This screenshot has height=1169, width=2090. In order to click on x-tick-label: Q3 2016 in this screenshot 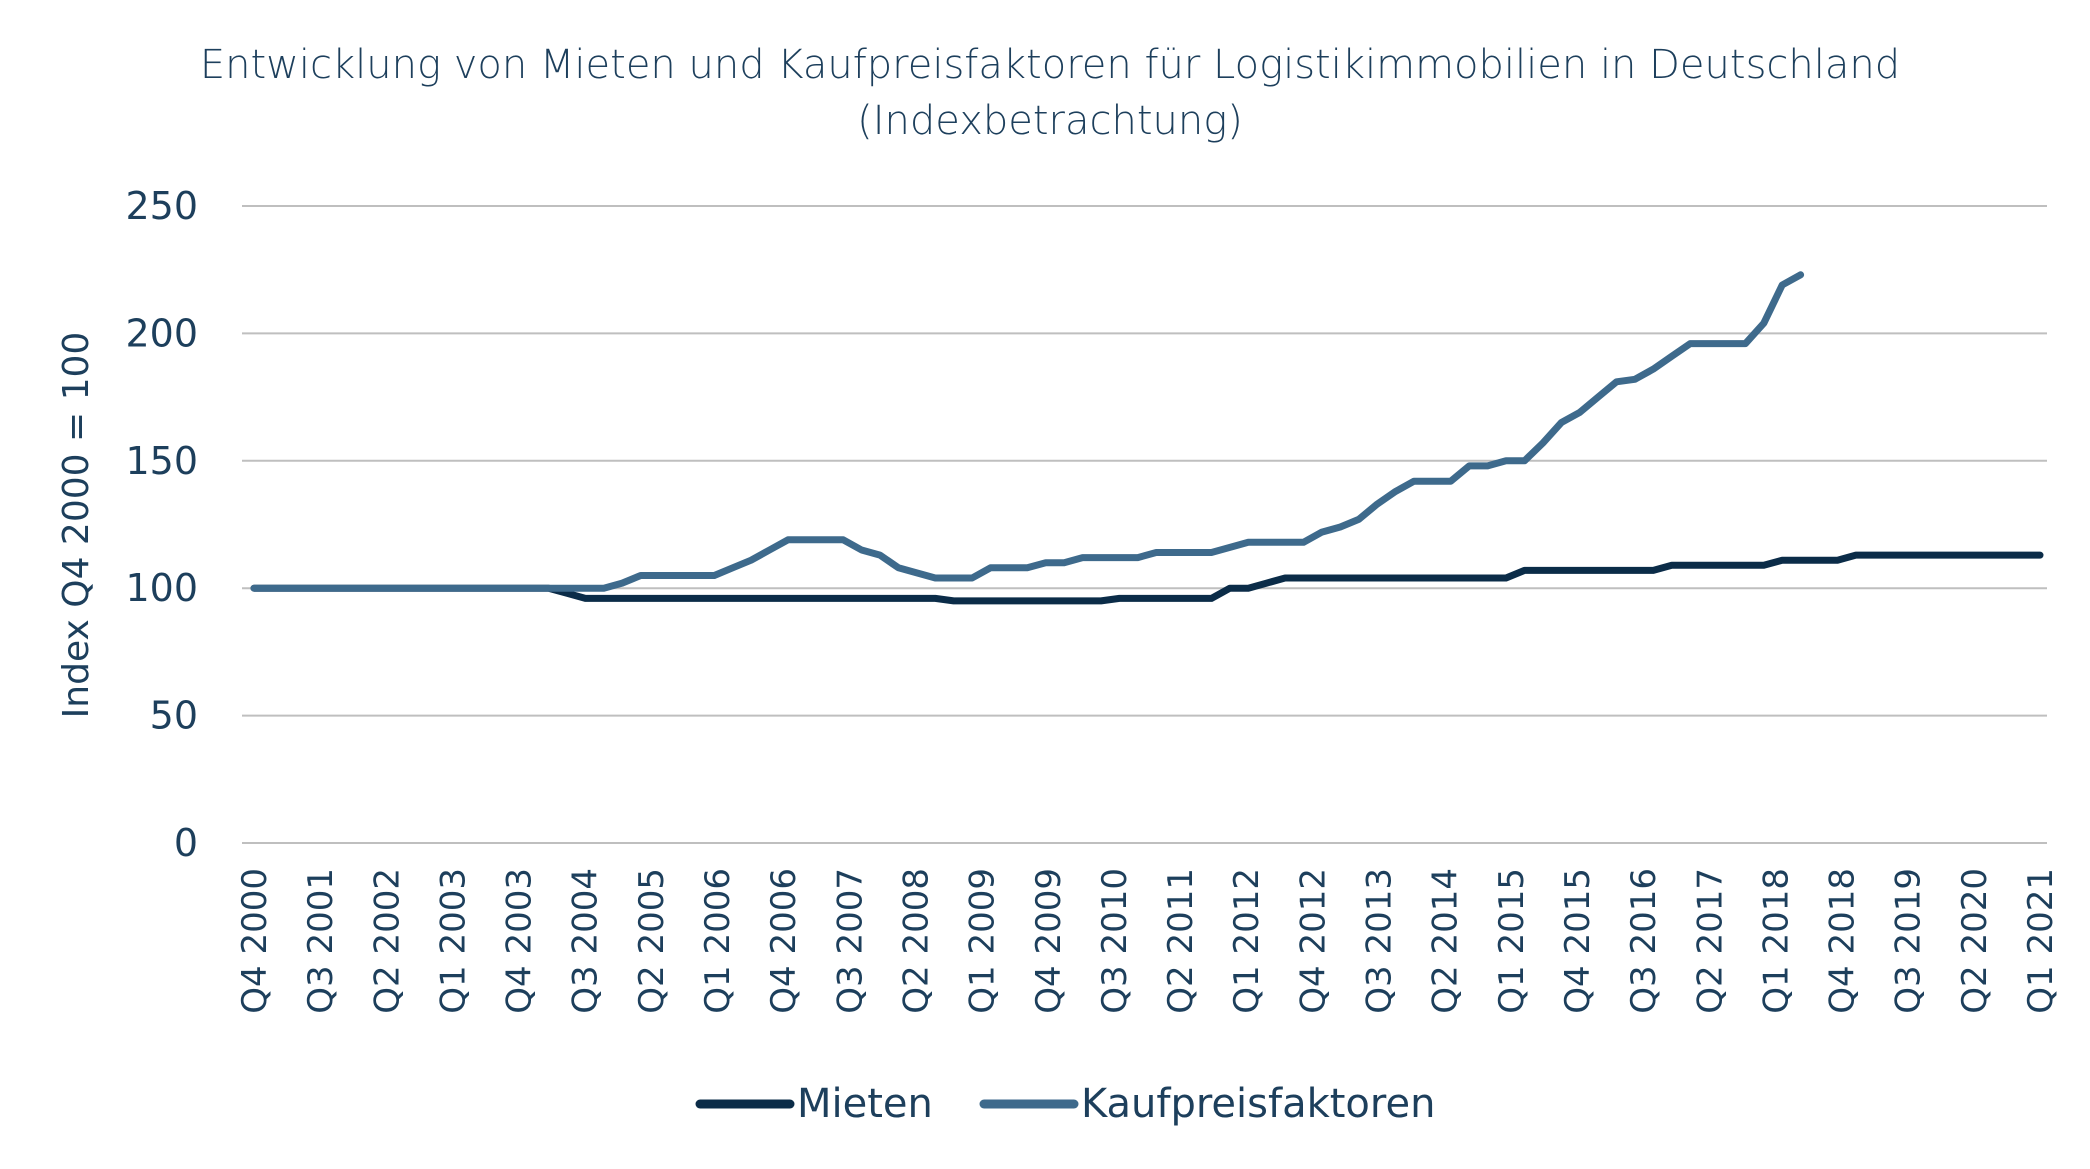, I will do `click(1644, 941)`.